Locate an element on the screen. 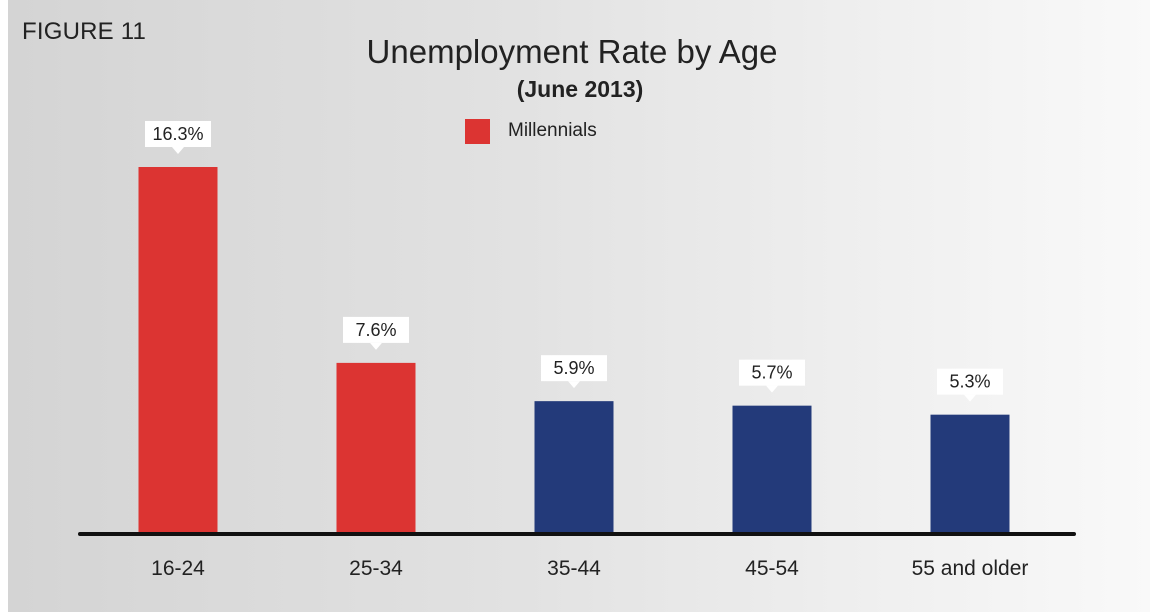  value-label: 5.3% is located at coordinates (969, 382).